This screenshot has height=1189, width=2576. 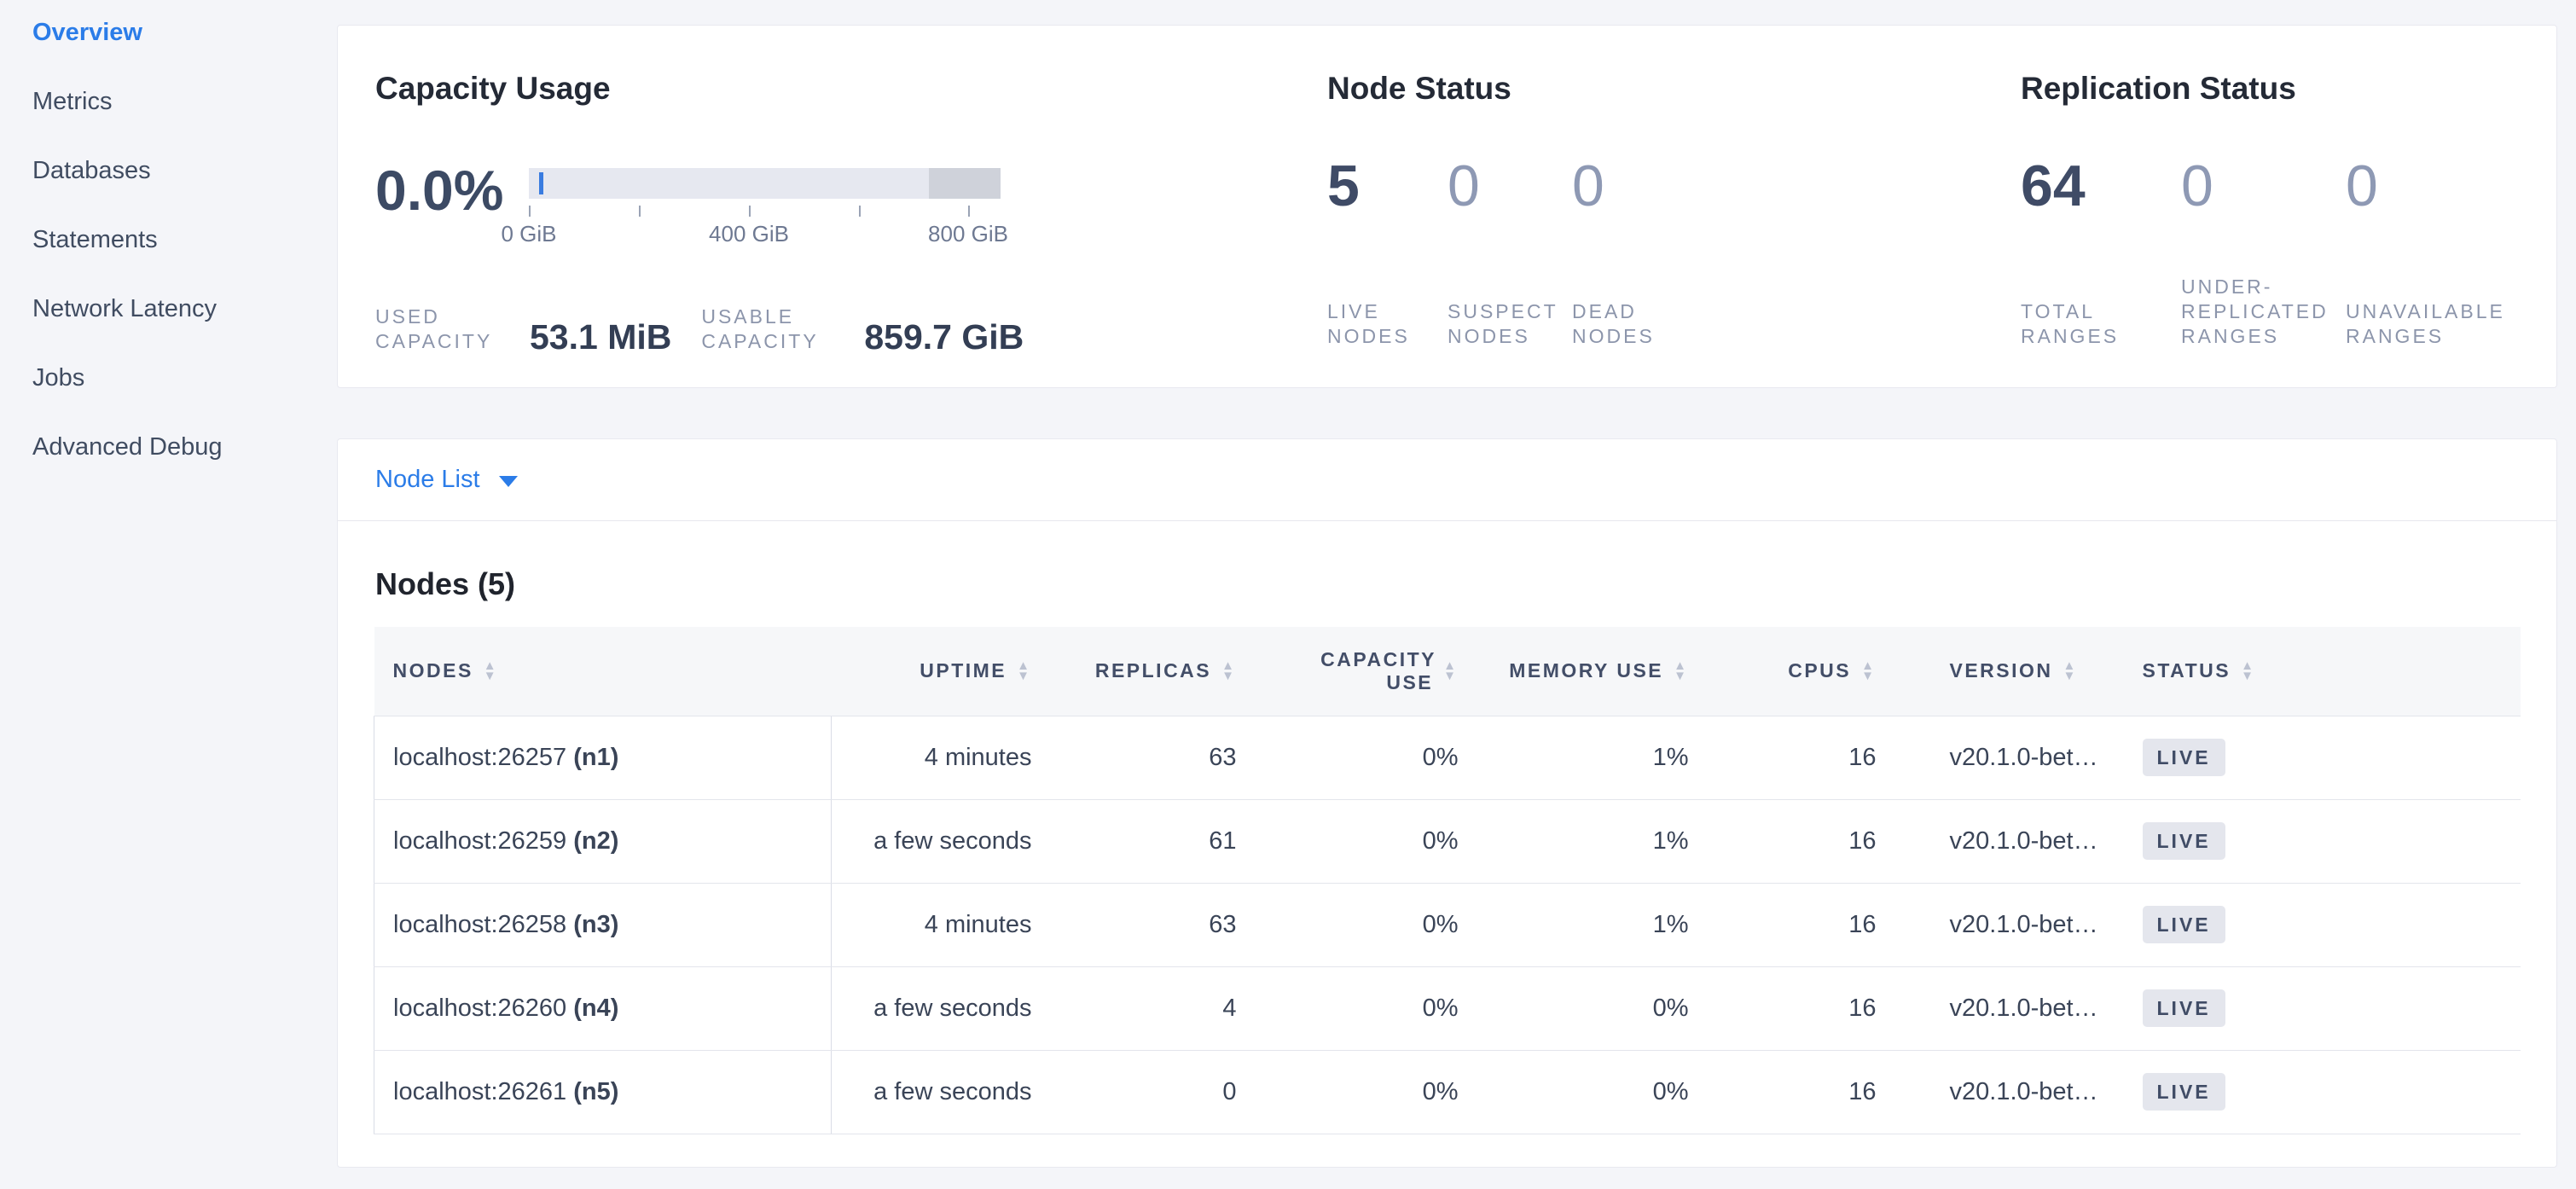 I want to click on sidebar-item-overview: Overview, so click(x=87, y=32).